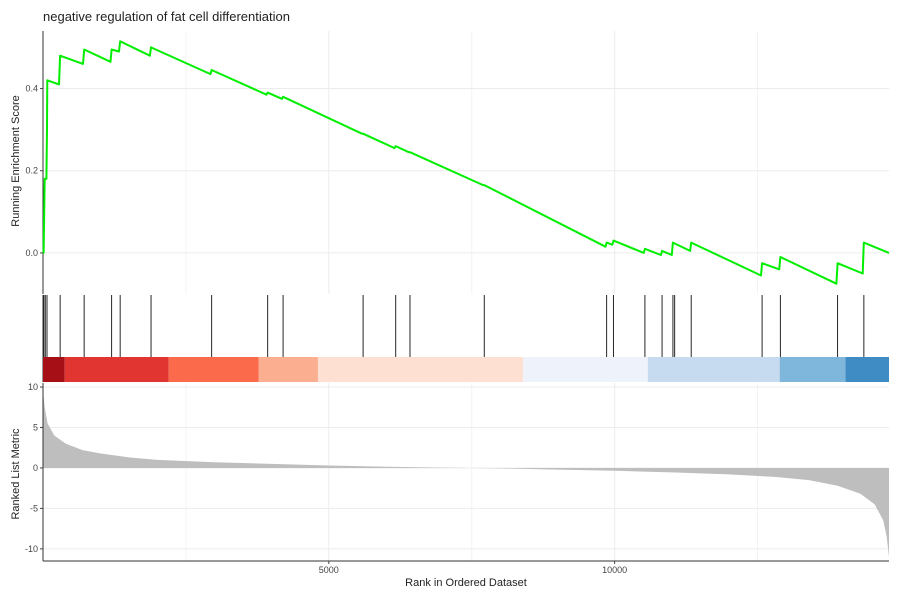 Image resolution: width=900 pixels, height=600 pixels. I want to click on running-score-axis-label: Running Enrichment Score, so click(16, 160).